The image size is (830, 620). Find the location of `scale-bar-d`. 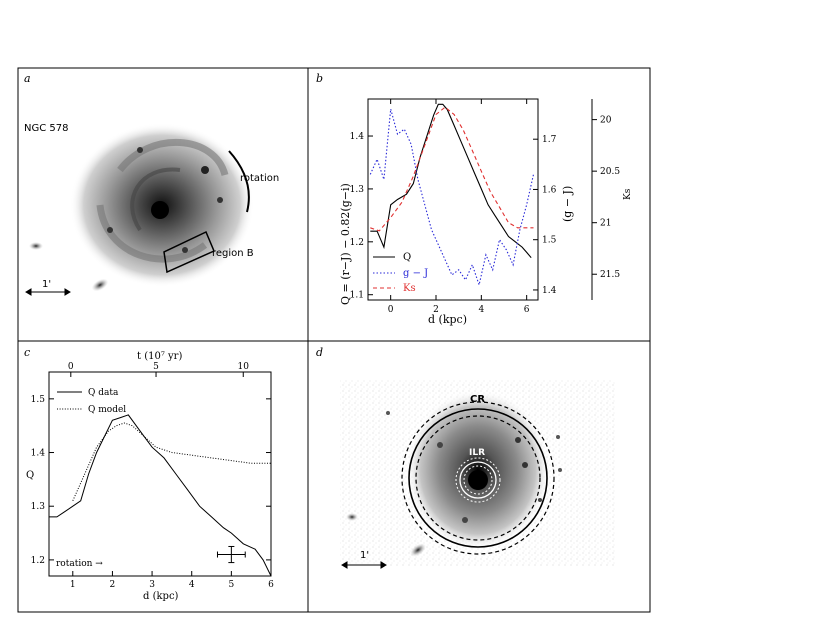

scale-bar-d is located at coordinates (364, 565).